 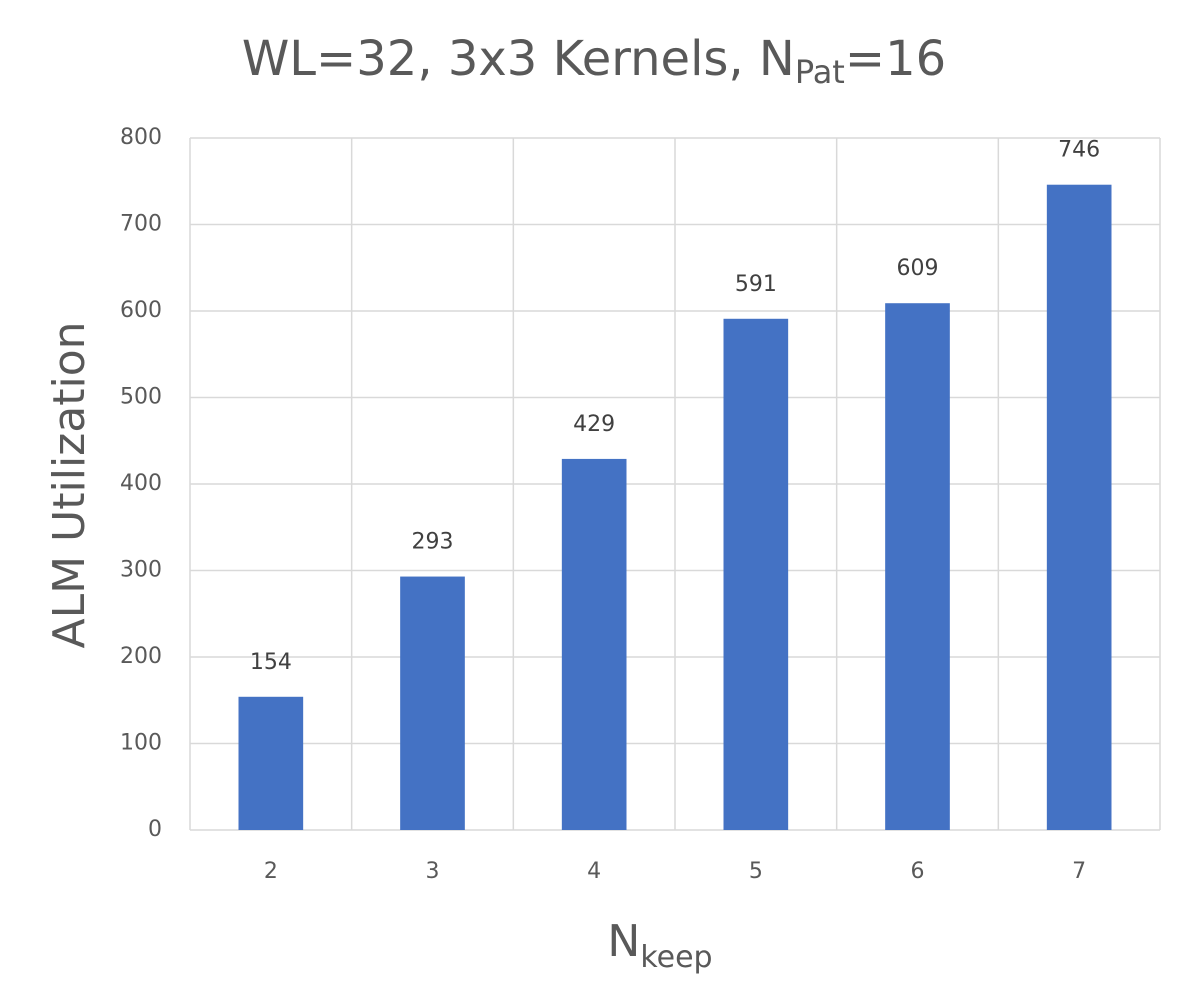 I want to click on title-text: =16, so click(x=895, y=59).